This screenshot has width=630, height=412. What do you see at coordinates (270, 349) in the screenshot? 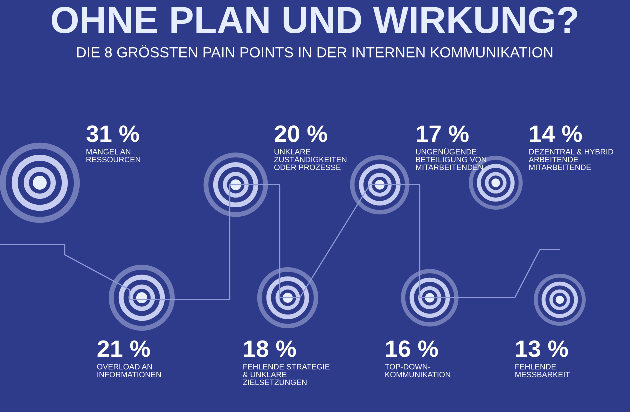
I see `data-label: 18 %` at bounding box center [270, 349].